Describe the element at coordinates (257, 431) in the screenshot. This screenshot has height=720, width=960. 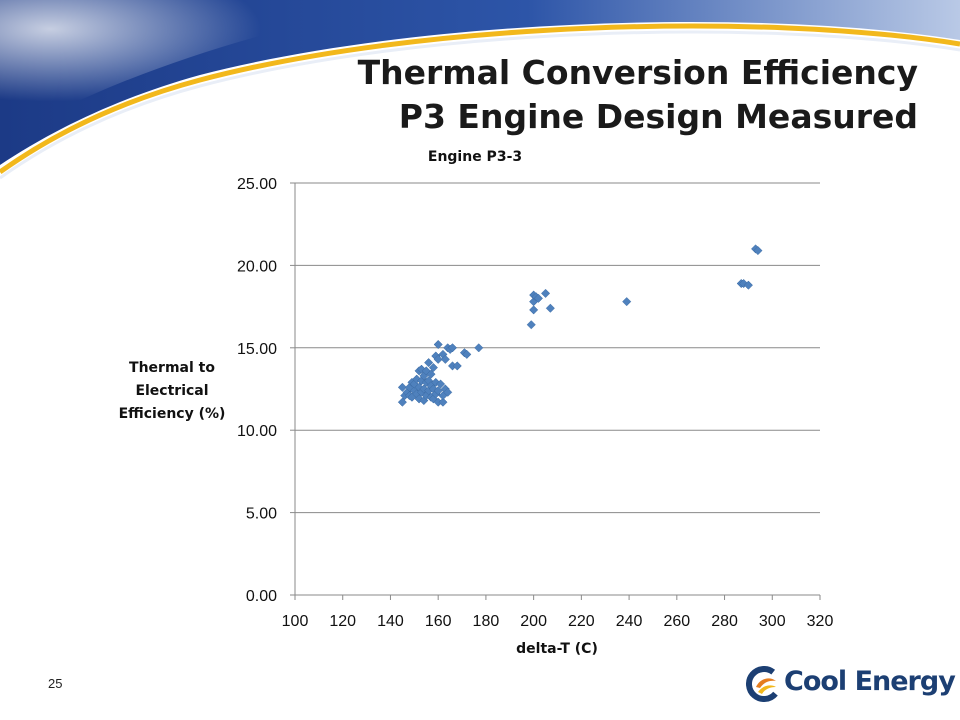
I see `y-tick-label: 10.00` at that location.